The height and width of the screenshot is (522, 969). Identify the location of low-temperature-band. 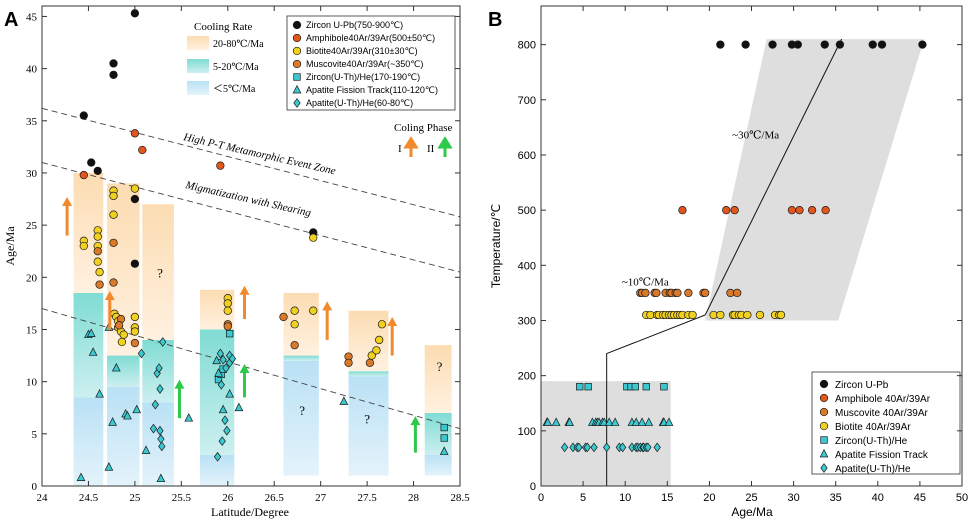
(606, 433).